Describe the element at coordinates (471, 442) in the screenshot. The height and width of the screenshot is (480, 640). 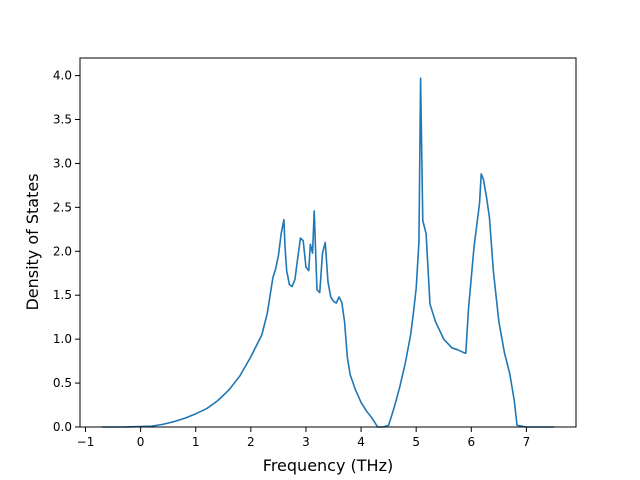
I see `x-tick-label: 6` at that location.